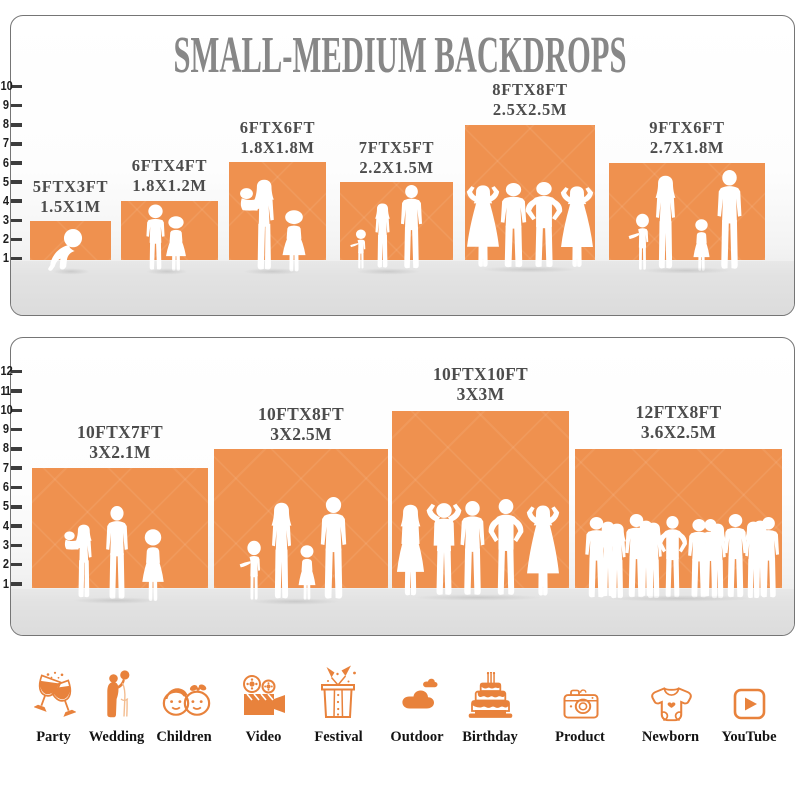 The image size is (800, 800). Describe the element at coordinates (400, 56) in the screenshot. I see `svg-text: SMALL-MEDIUM BACKDROPS` at that location.